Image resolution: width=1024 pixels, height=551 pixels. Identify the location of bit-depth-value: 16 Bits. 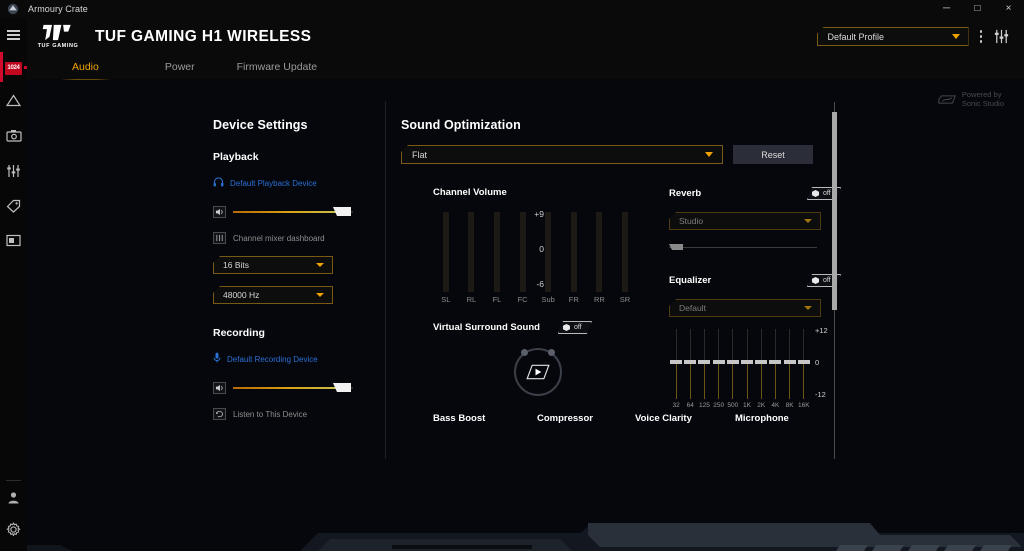
(236, 265).